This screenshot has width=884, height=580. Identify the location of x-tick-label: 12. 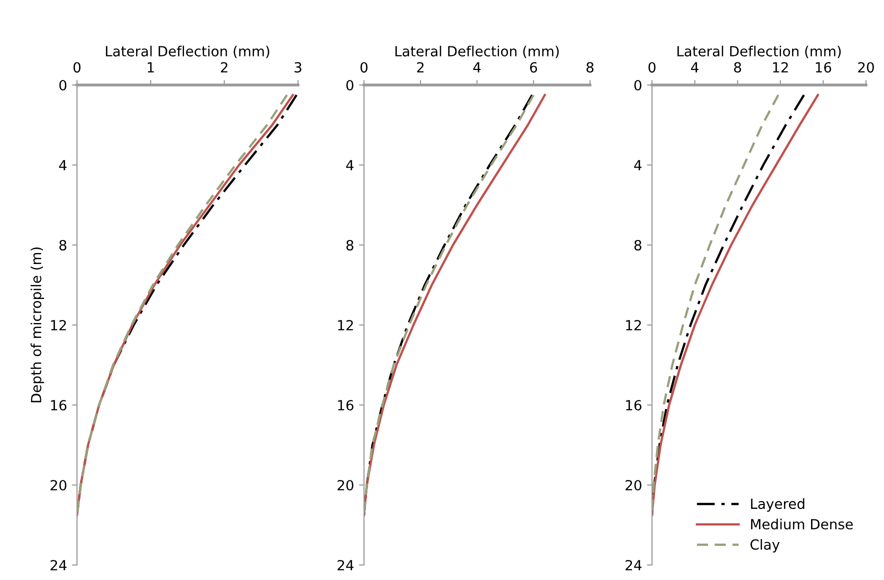
(780, 67).